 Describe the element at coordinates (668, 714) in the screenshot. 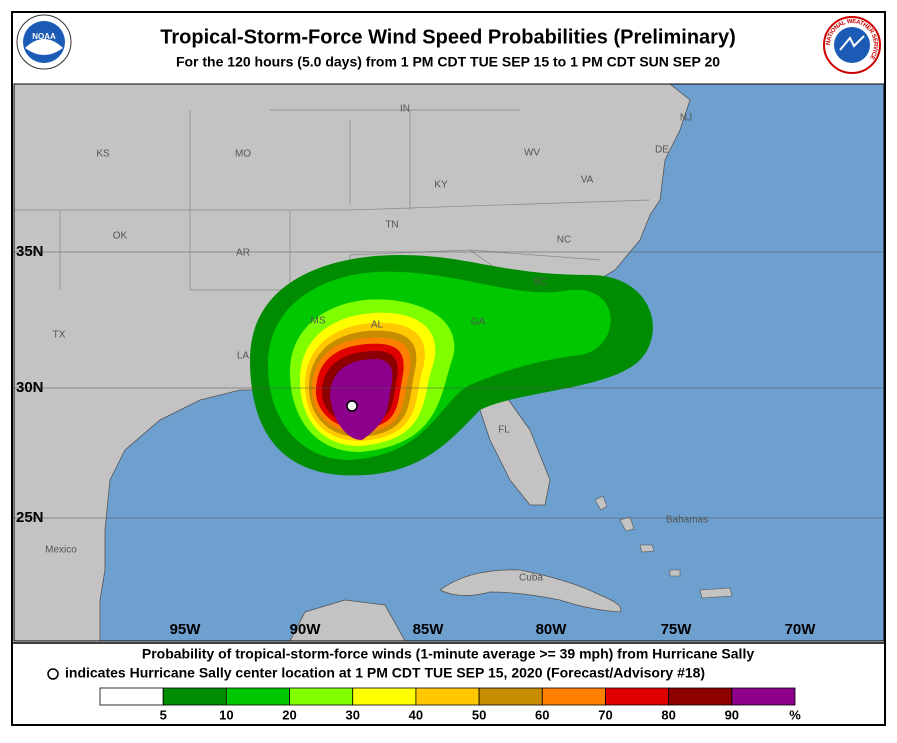

I see `legend-label: 80` at that location.